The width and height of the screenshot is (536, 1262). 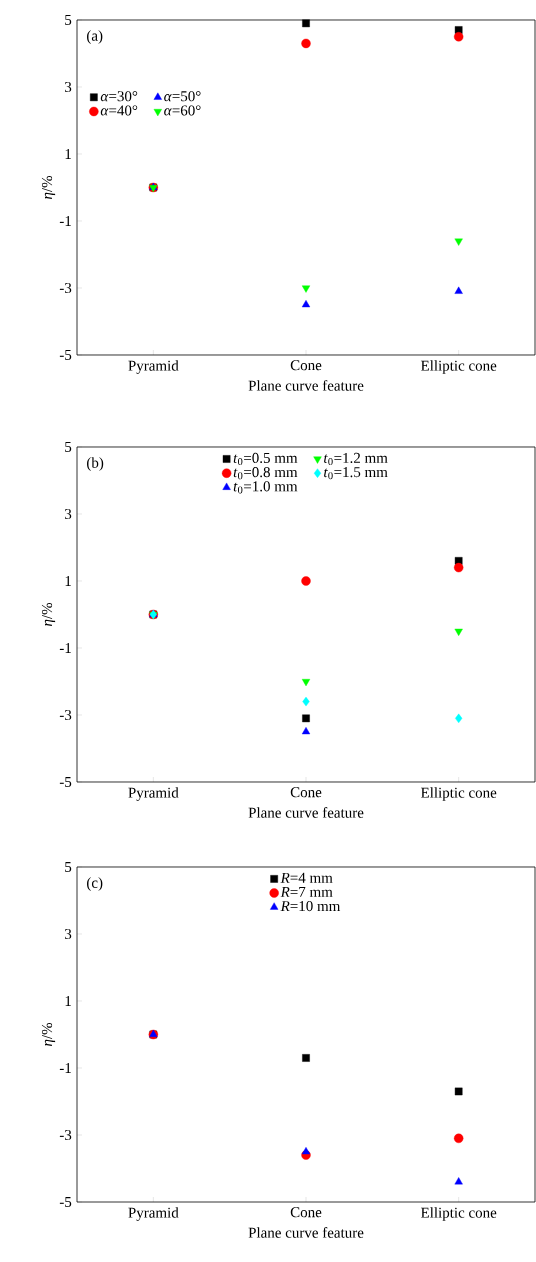 I want to click on legend-label: t$_{0}$=1.0 mm, so click(x=265, y=487).